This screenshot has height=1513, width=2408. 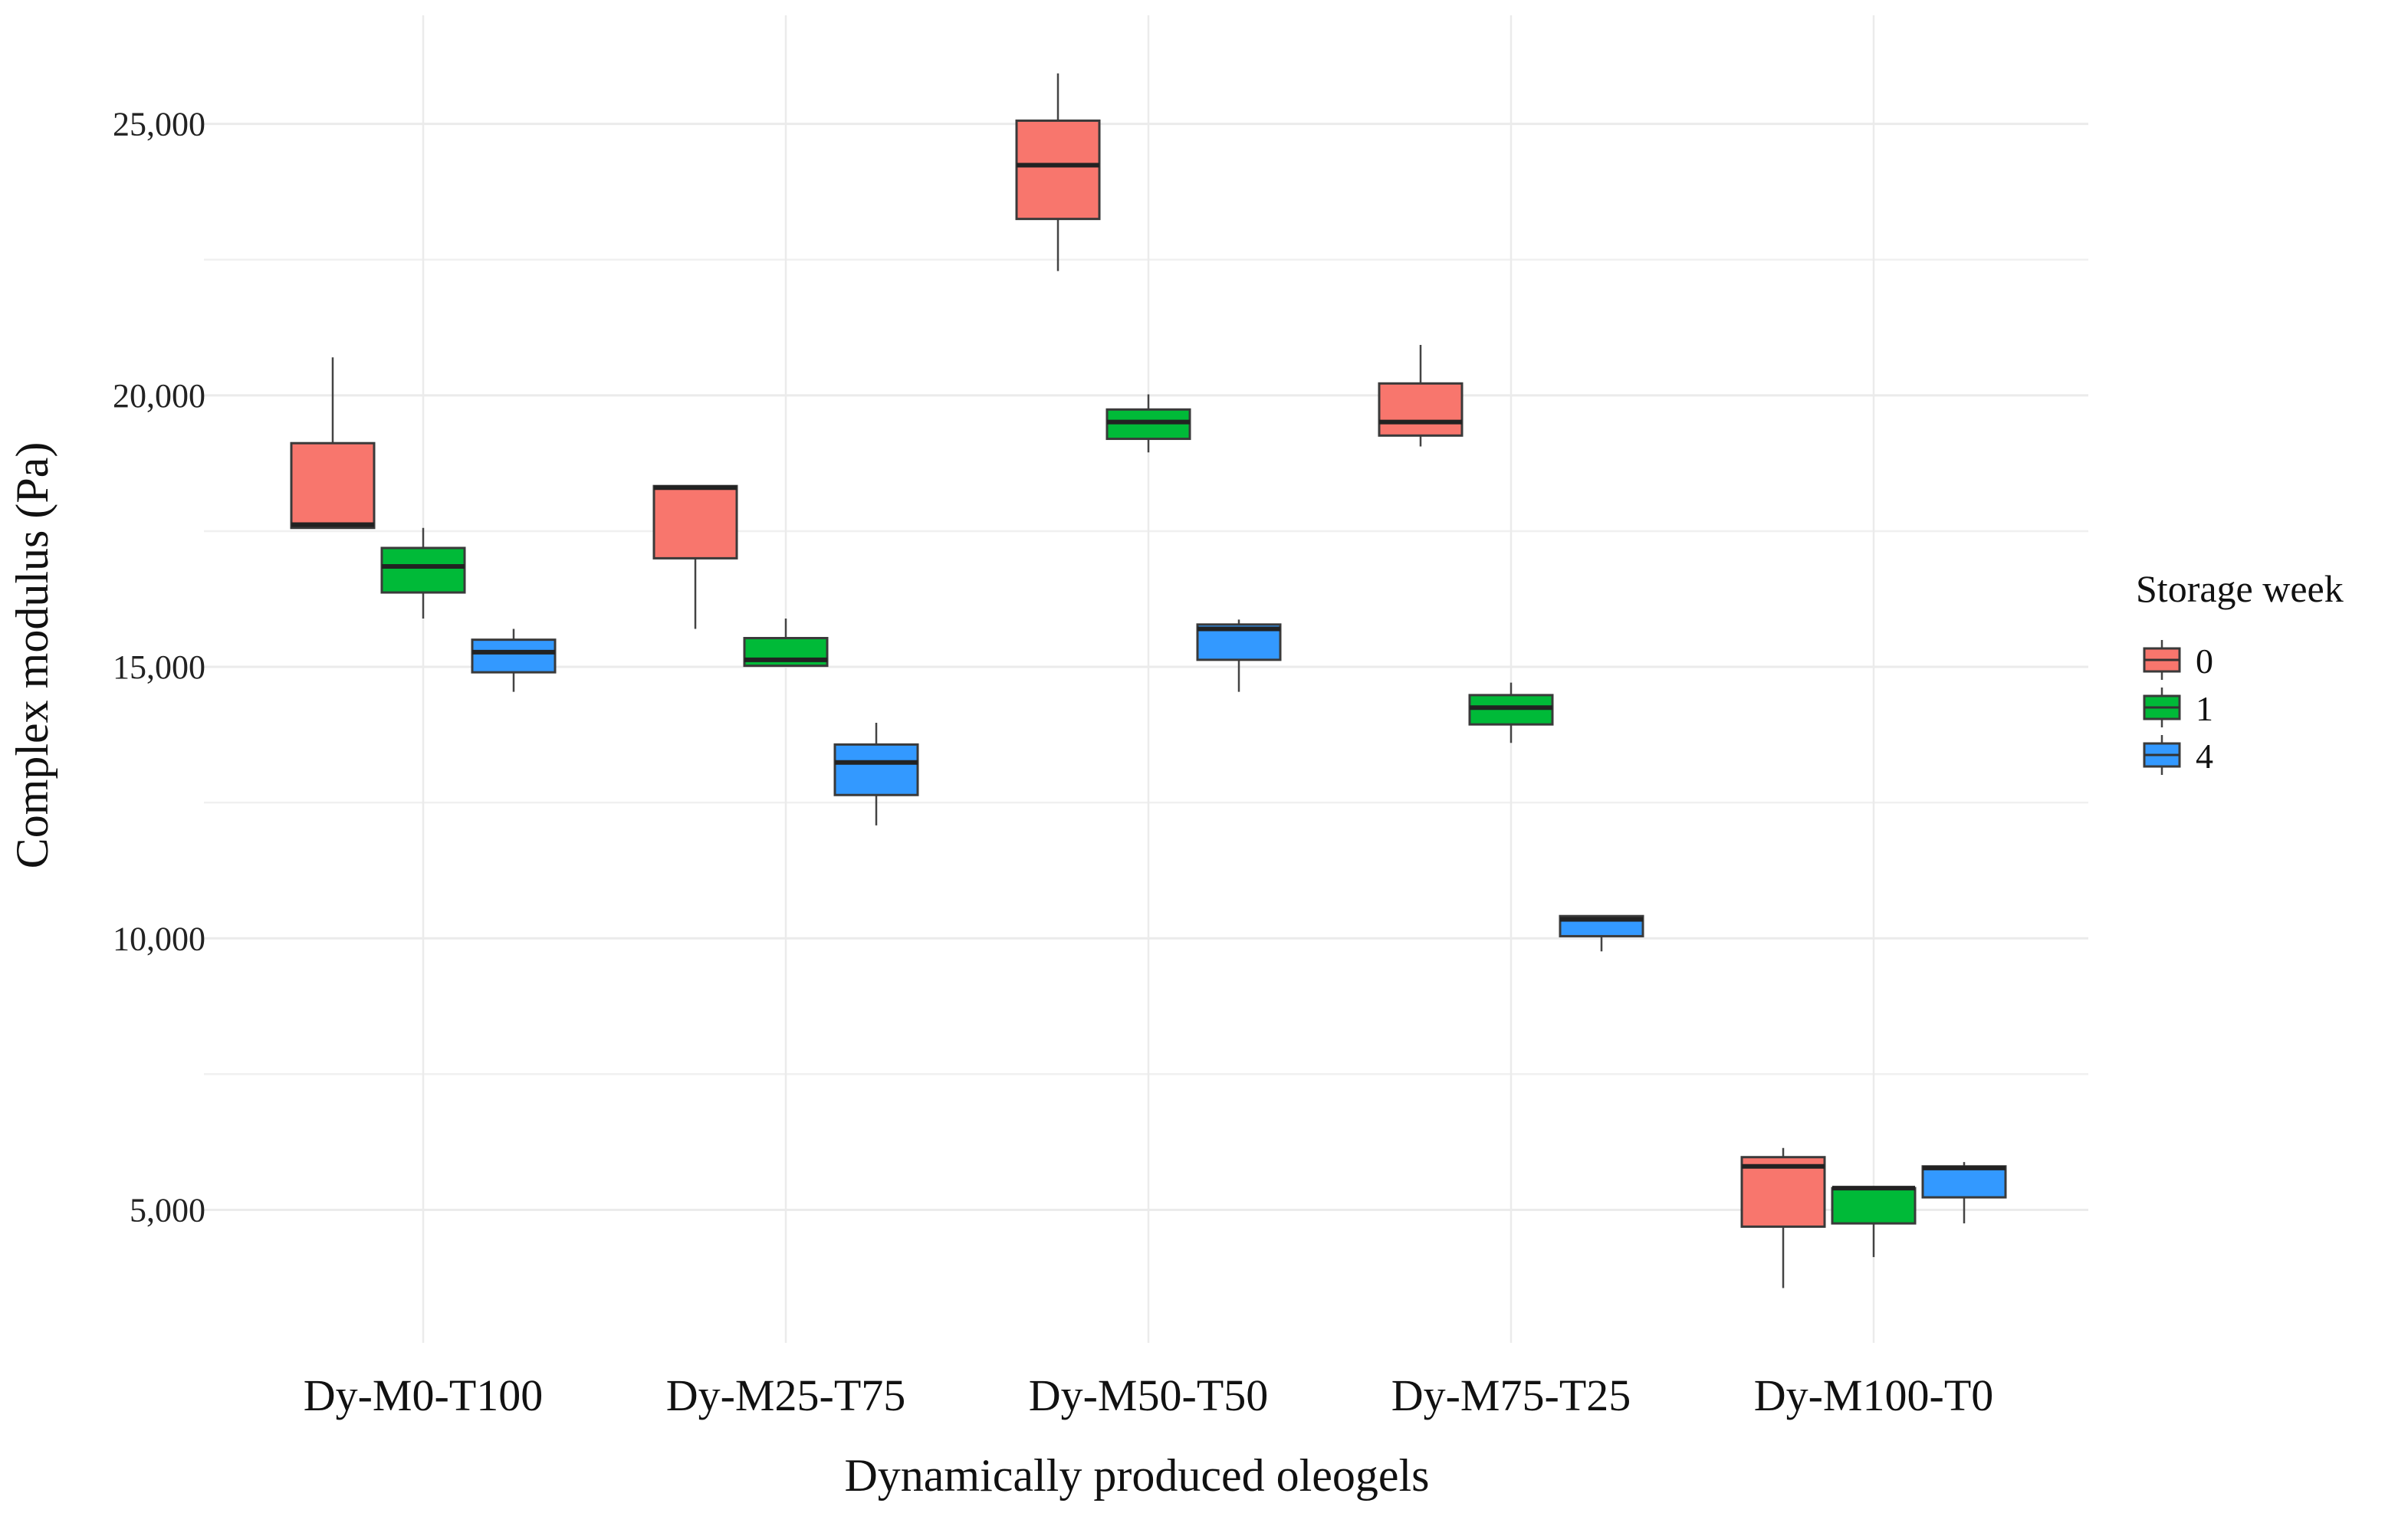 I want to click on x-tick-label: Dy-M25-T75, so click(x=786, y=1395).